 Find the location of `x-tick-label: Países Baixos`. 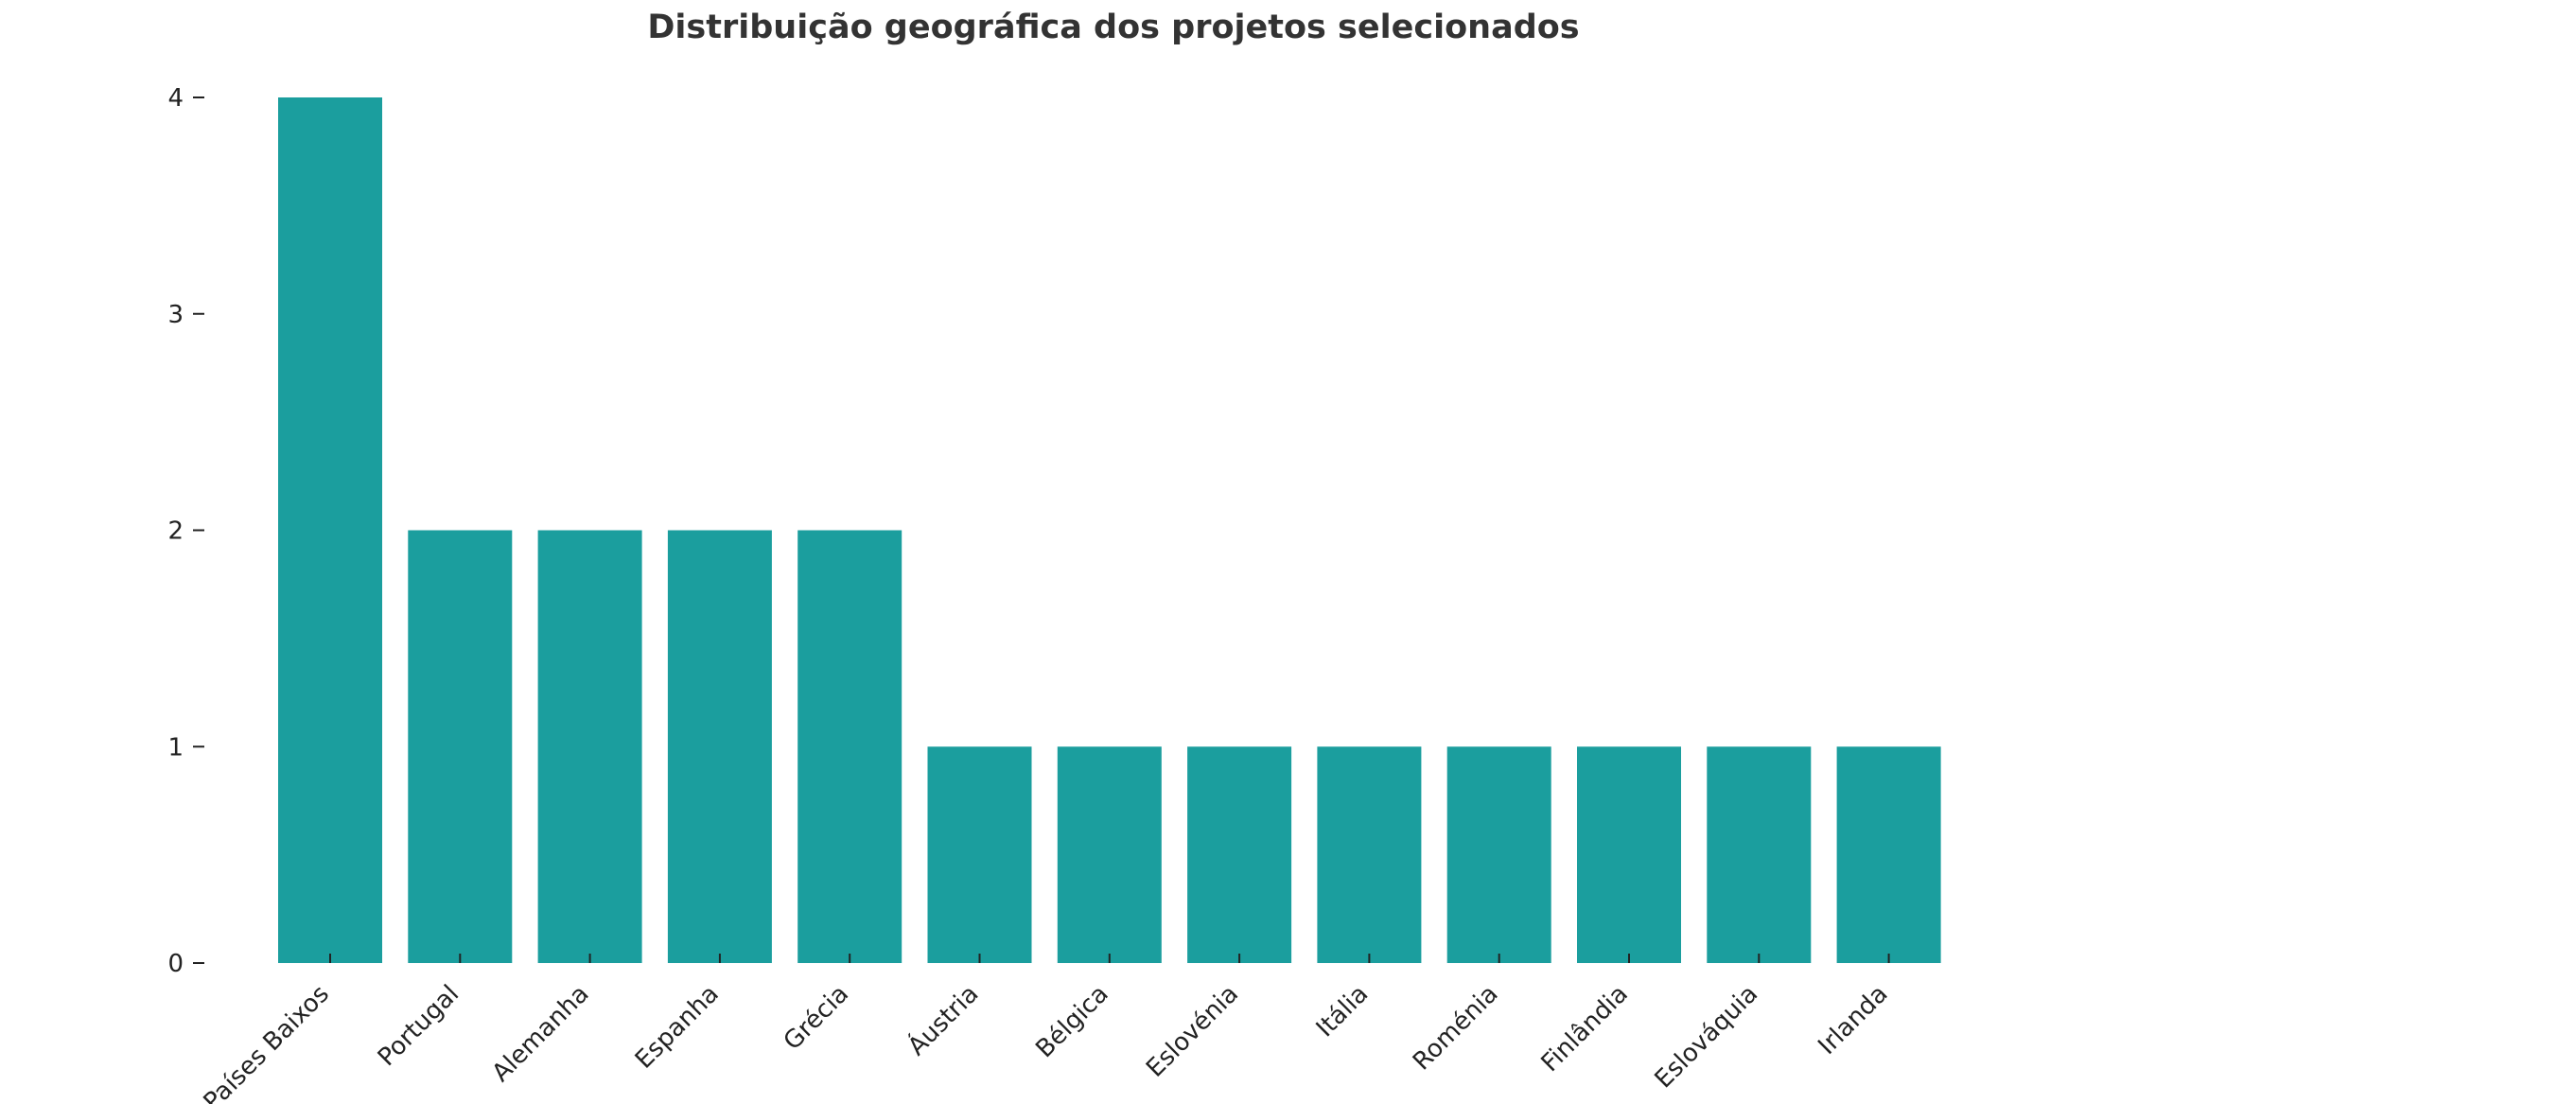

x-tick-label: Países Baixos is located at coordinates (267, 1042).